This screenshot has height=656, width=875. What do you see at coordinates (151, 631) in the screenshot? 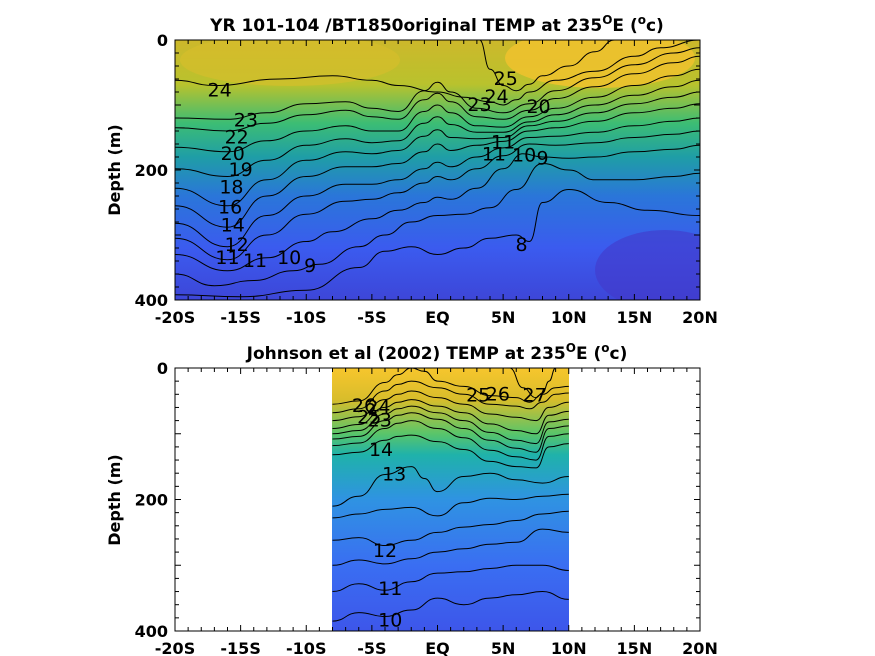
I see `bottom-y-tick-label: 400` at bounding box center [151, 631].